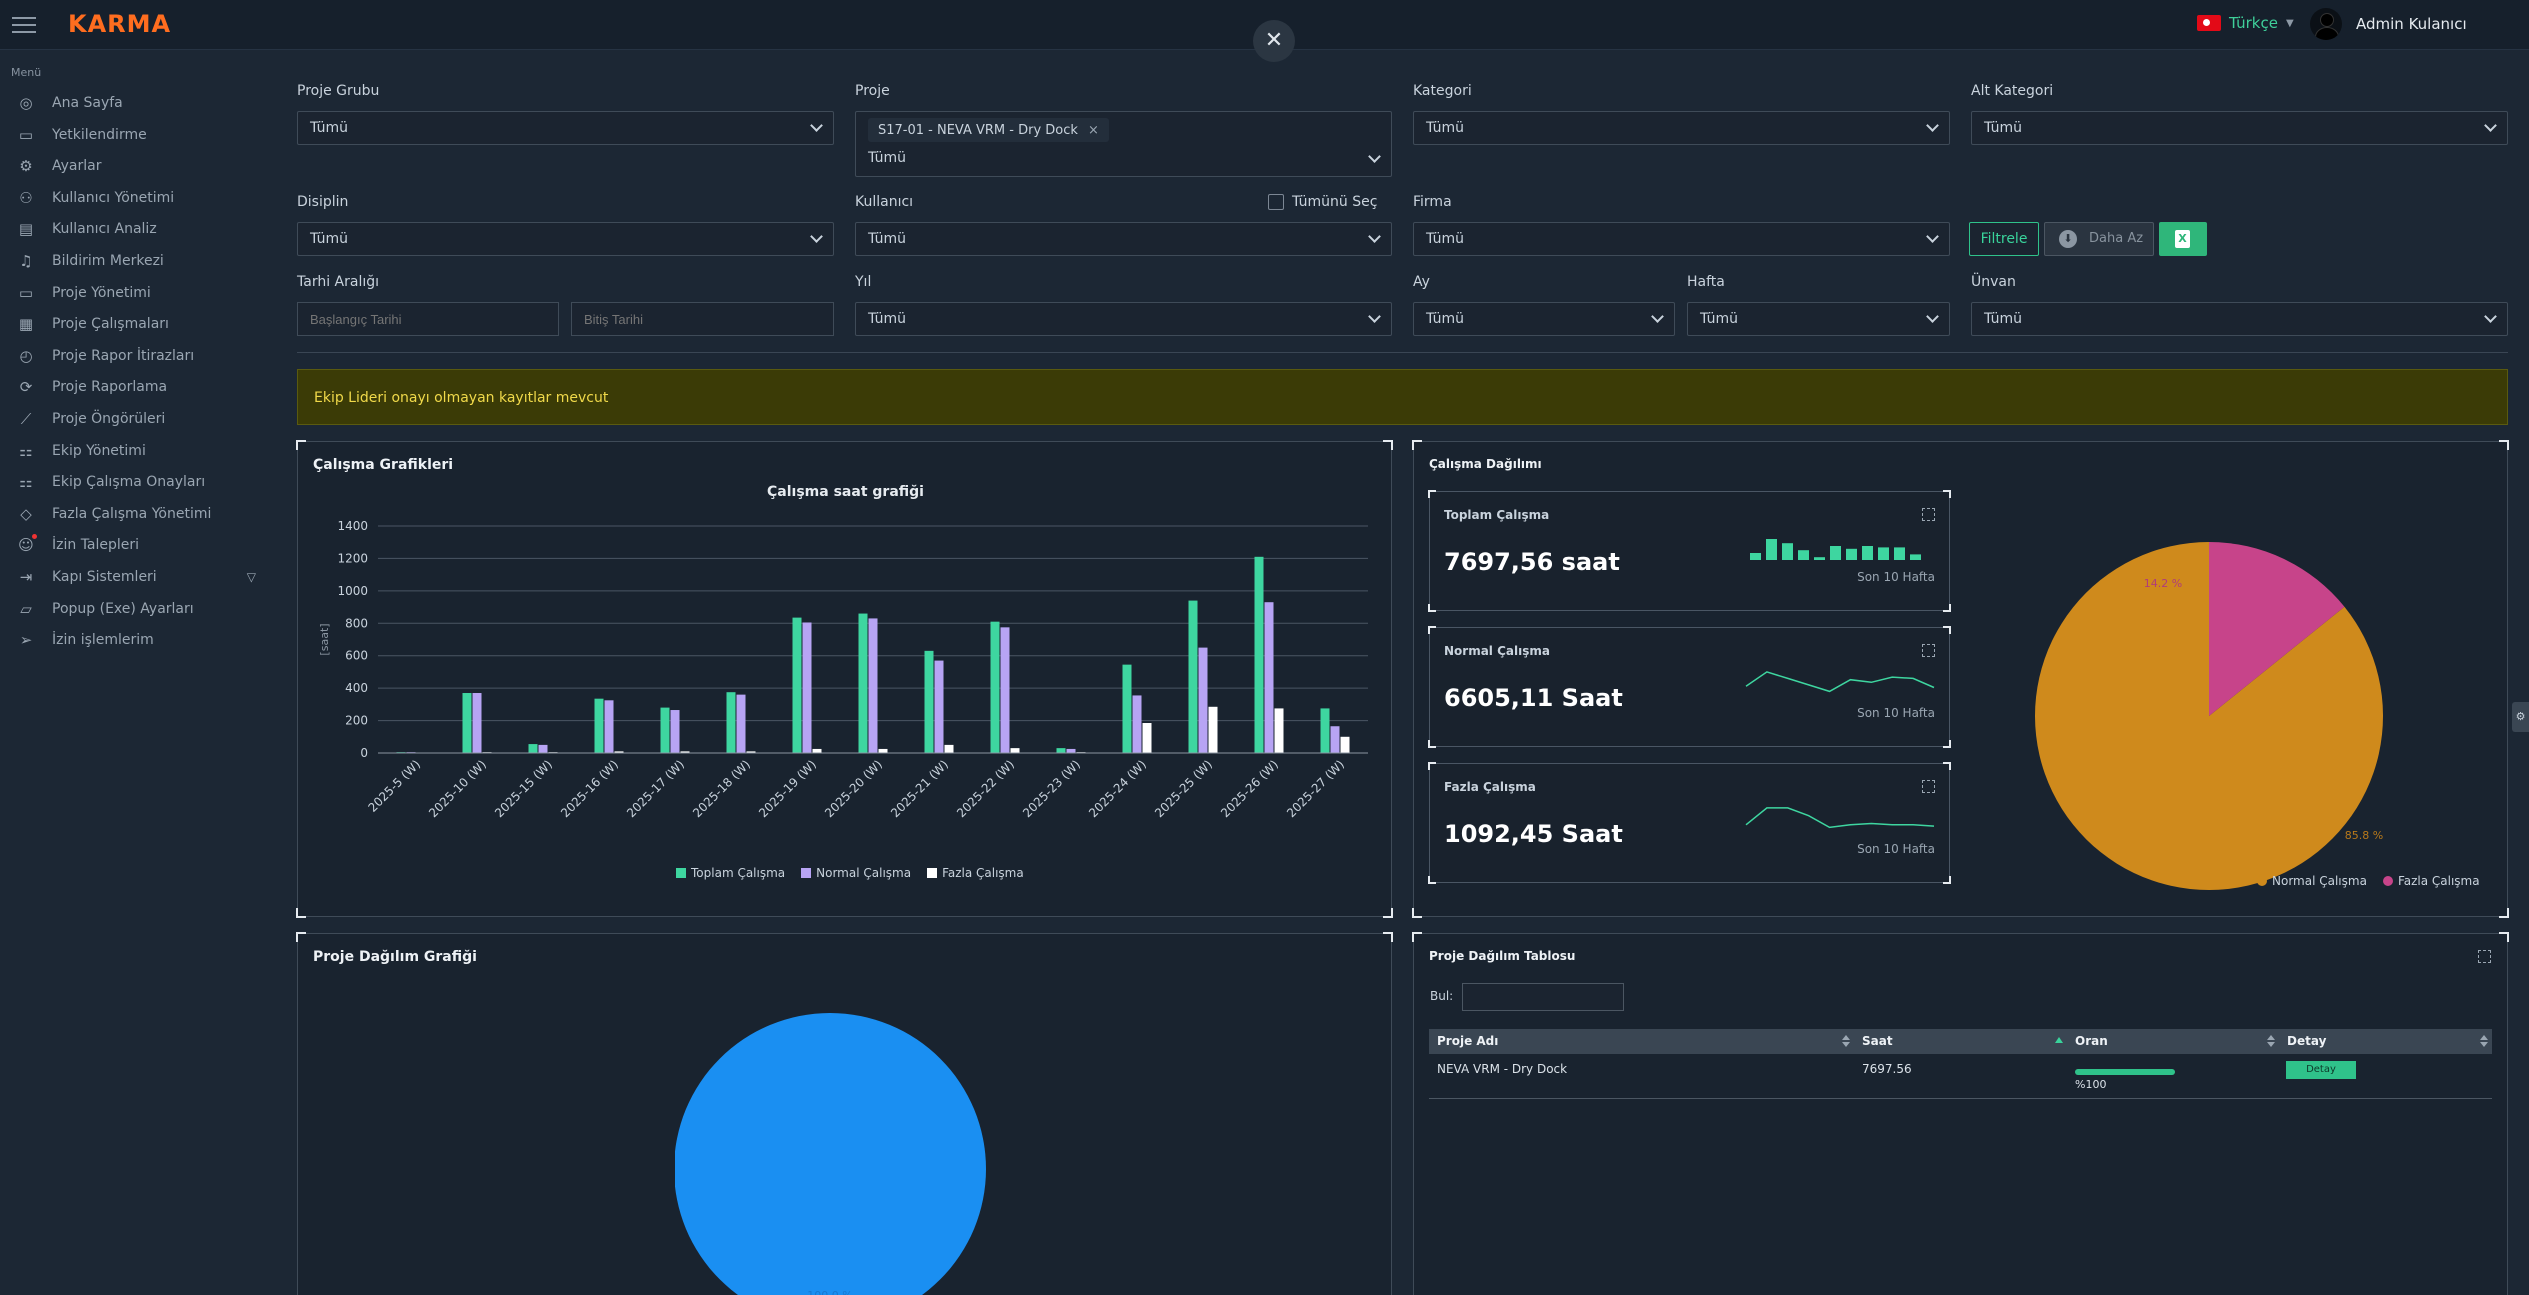 This screenshot has height=1295, width=2529. I want to click on filter-button: Filtrele, so click(2004, 239).